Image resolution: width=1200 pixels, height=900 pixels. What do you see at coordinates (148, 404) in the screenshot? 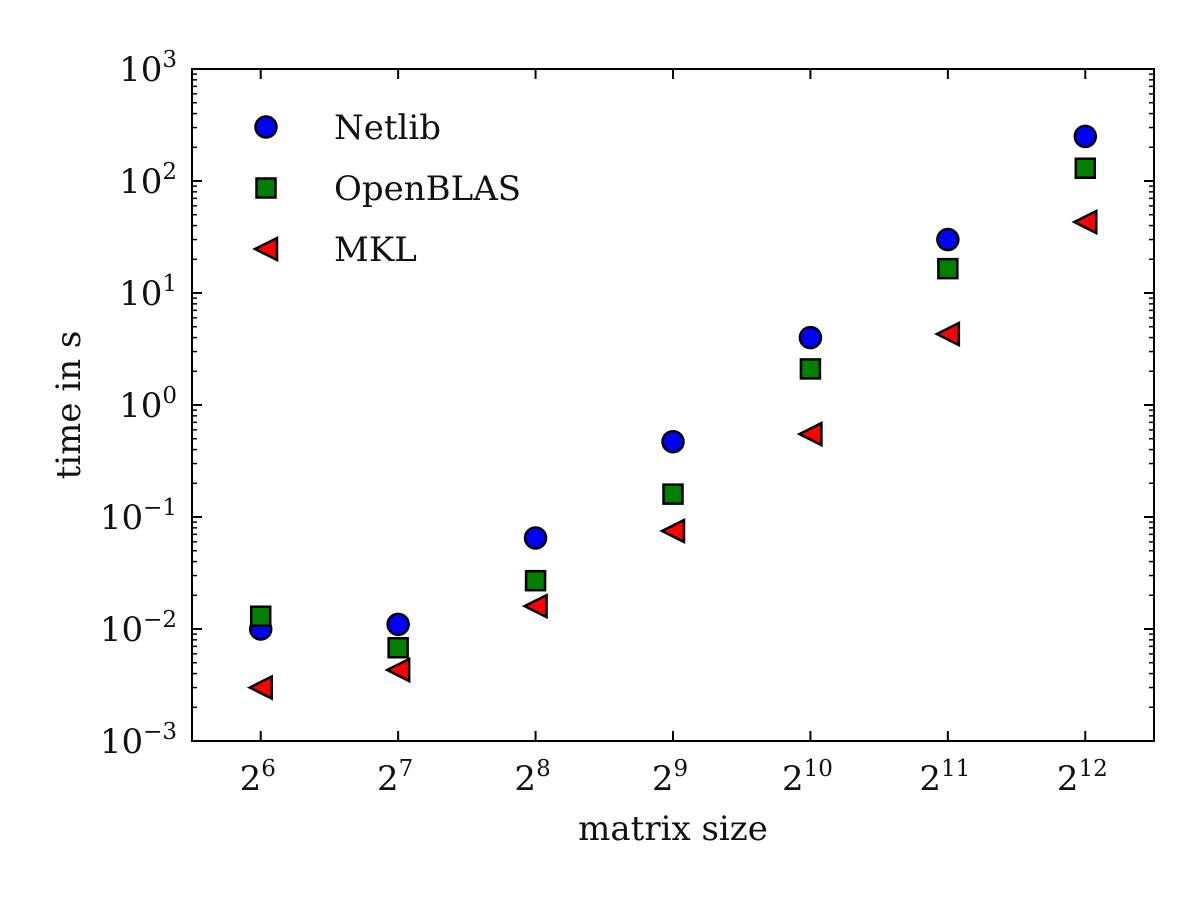
I see `y-tick-label: 100` at bounding box center [148, 404].